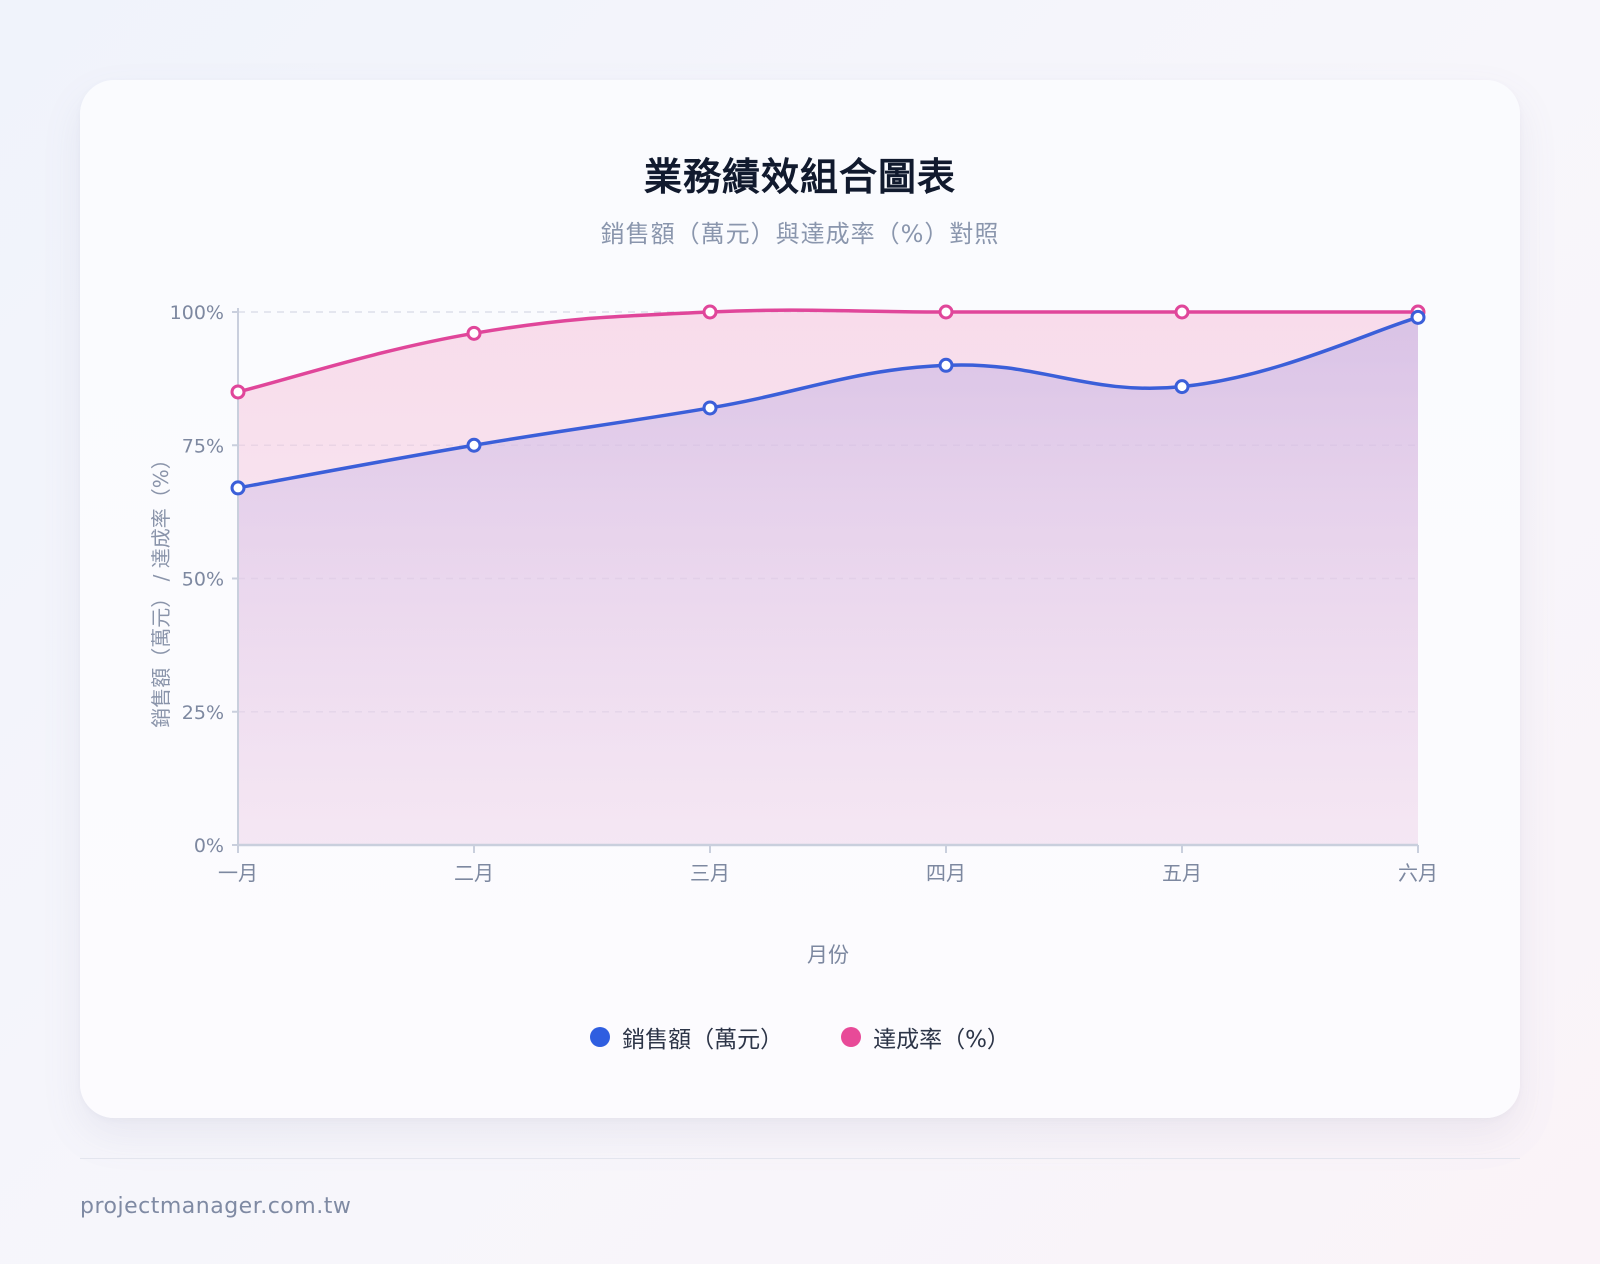 The width and height of the screenshot is (1600, 1264). Describe the element at coordinates (197, 313) in the screenshot. I see `y-tick-label-4: 100%` at that location.